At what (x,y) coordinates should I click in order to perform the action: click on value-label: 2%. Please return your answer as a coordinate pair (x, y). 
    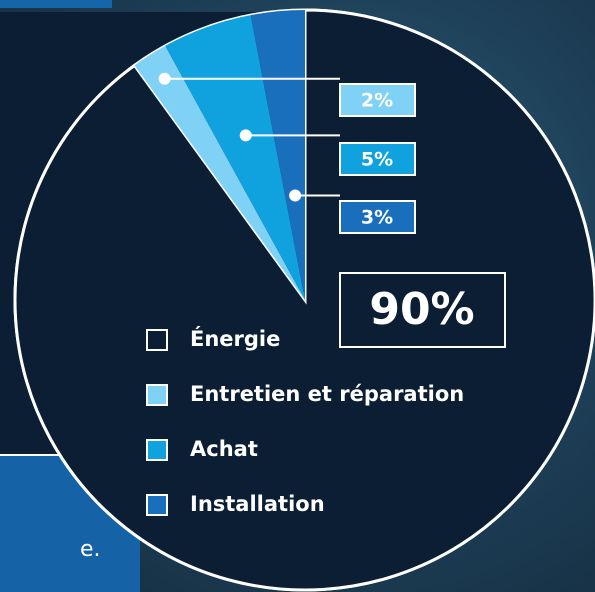
    Looking at the image, I should click on (377, 101).